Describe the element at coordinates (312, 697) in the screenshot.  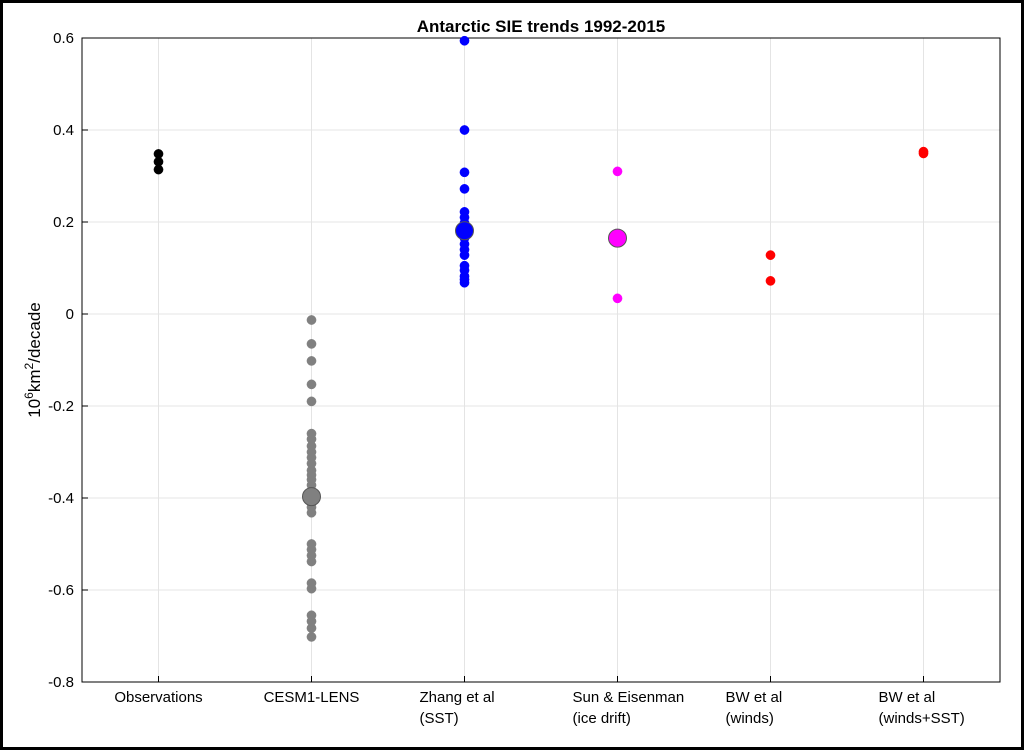
I see `x-tick-label: CESM1-LENS` at that location.